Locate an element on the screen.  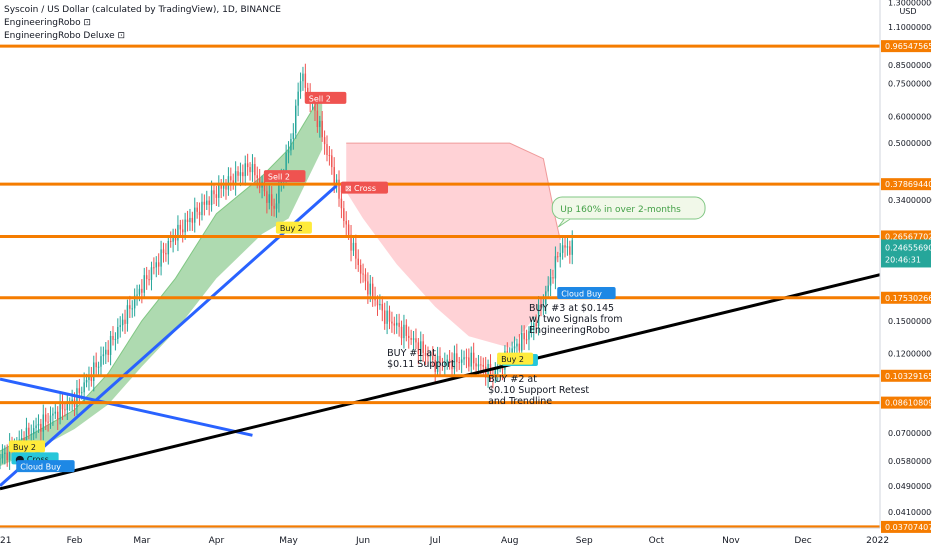
level-price-label: 0.10329165 is located at coordinates (906, 375).